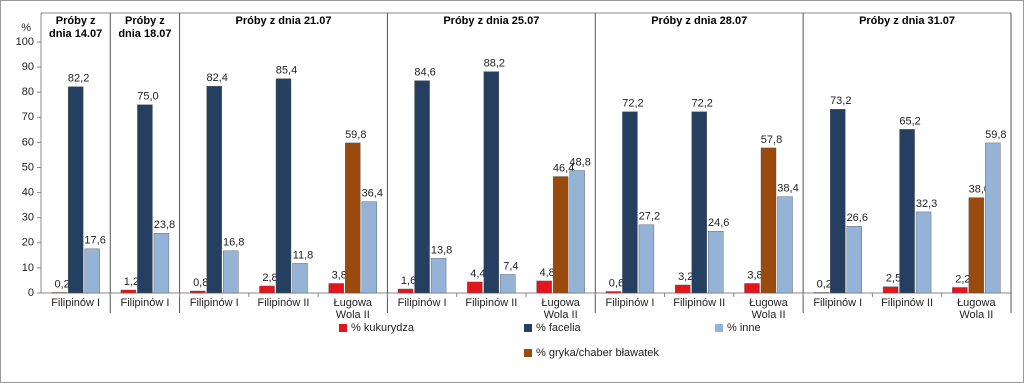 The width and height of the screenshot is (1024, 383). Describe the element at coordinates (744, 328) in the screenshot. I see `legend-label: % inne` at that location.